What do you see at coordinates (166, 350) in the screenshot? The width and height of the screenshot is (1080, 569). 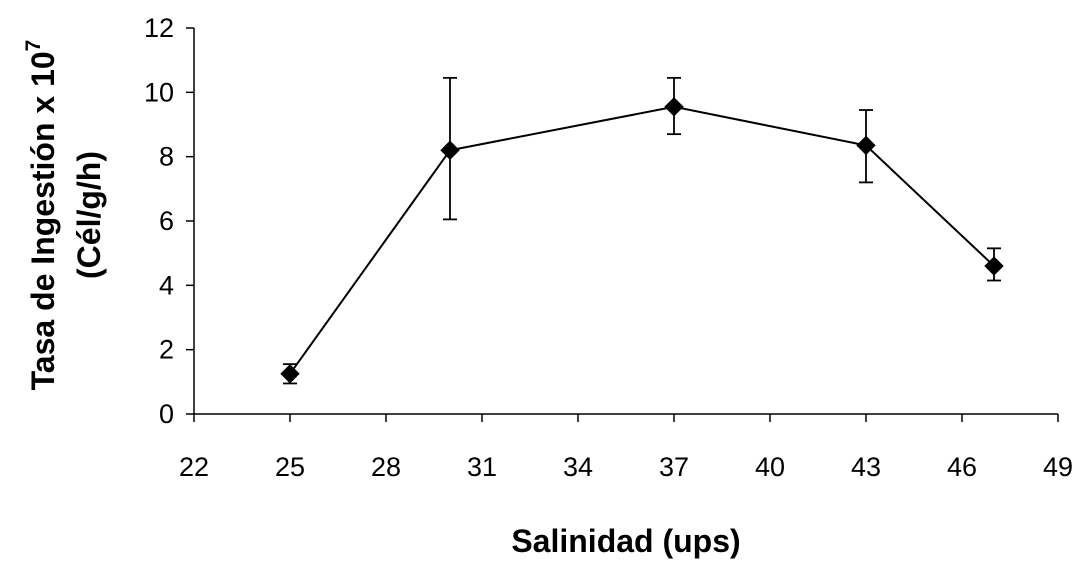 I see `y-tick-label: 2` at bounding box center [166, 350].